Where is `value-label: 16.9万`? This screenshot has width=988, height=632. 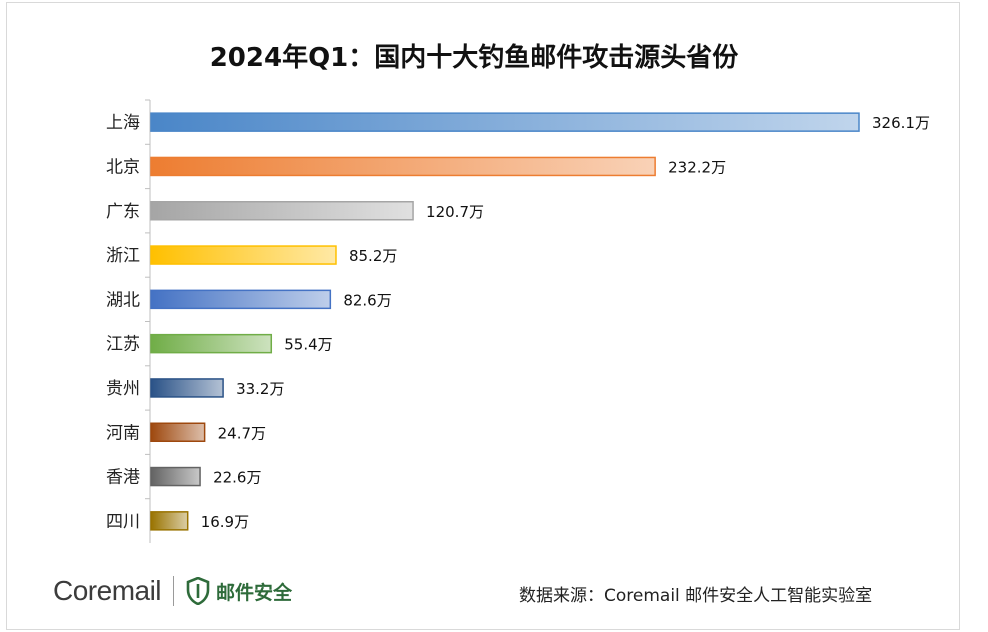 value-label: 16.9万 is located at coordinates (225, 522).